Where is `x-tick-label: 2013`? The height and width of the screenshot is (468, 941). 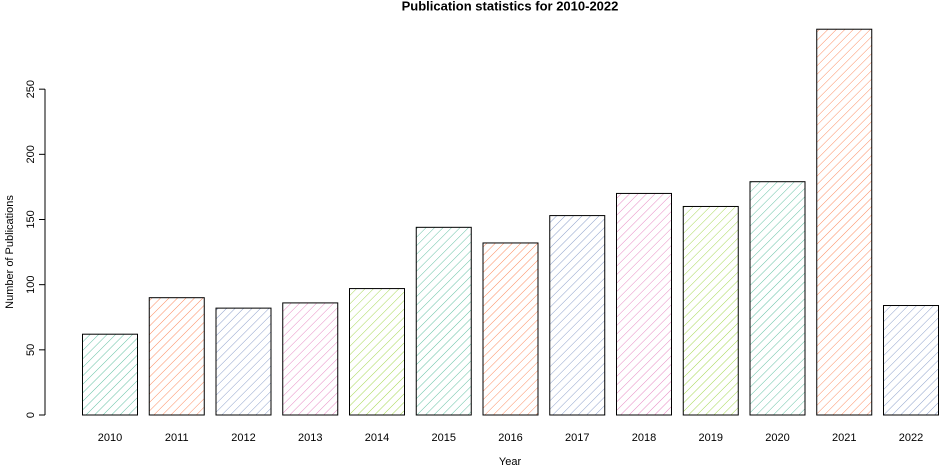 x-tick-label: 2013 is located at coordinates (310, 438).